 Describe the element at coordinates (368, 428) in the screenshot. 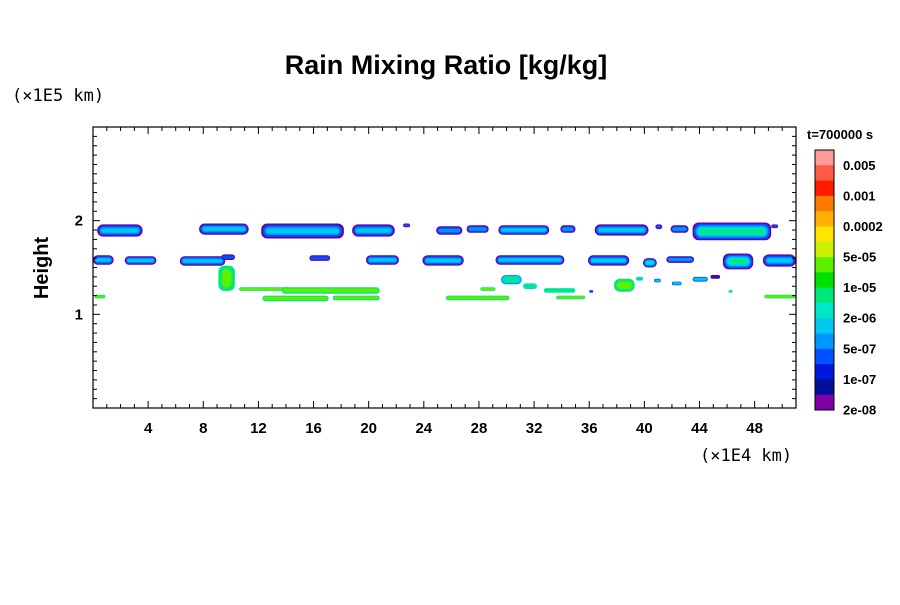

I see `x-tick-label: 20` at that location.